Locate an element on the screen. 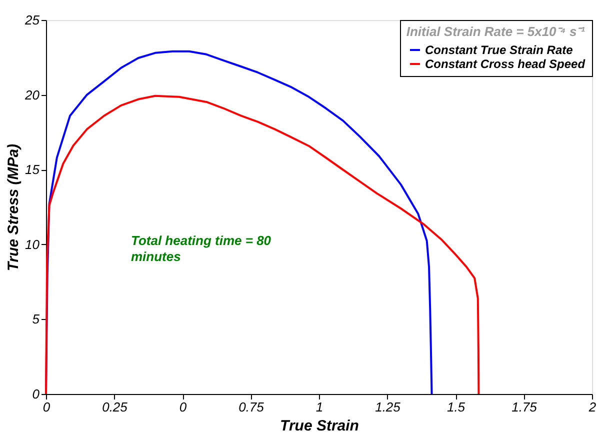  x-tick-label: 0.75 is located at coordinates (251, 407).